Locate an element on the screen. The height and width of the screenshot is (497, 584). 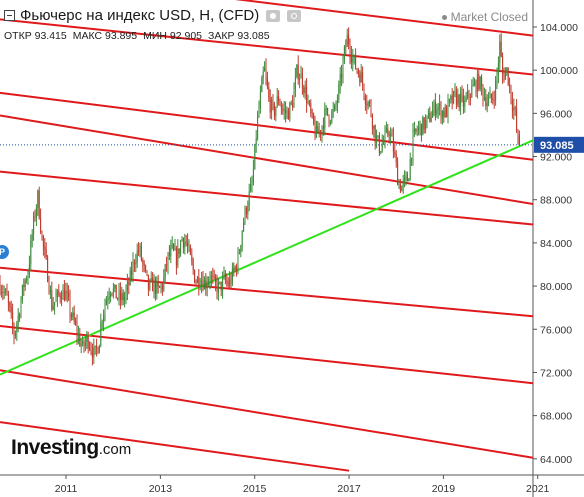
investing-logo: Investing.com is located at coordinates (71, 448).